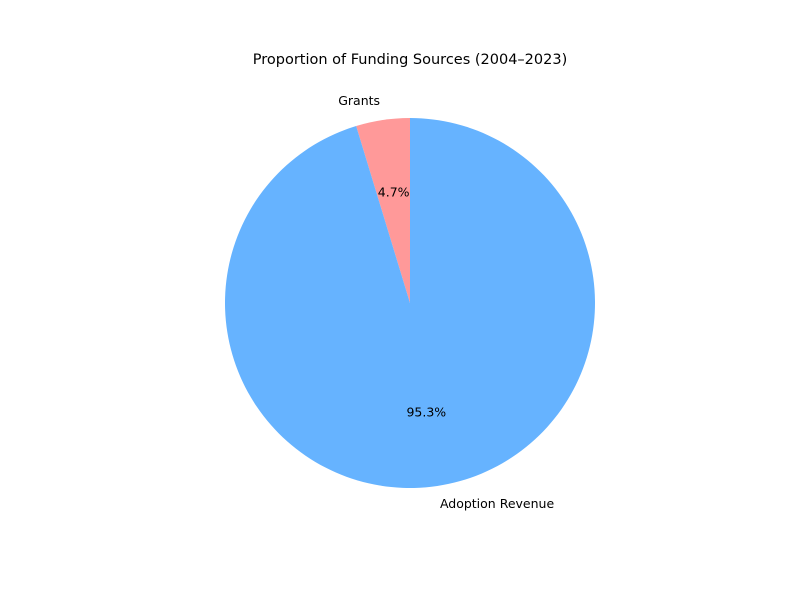  I want to click on slice-label-grants: Grants, so click(359, 100).